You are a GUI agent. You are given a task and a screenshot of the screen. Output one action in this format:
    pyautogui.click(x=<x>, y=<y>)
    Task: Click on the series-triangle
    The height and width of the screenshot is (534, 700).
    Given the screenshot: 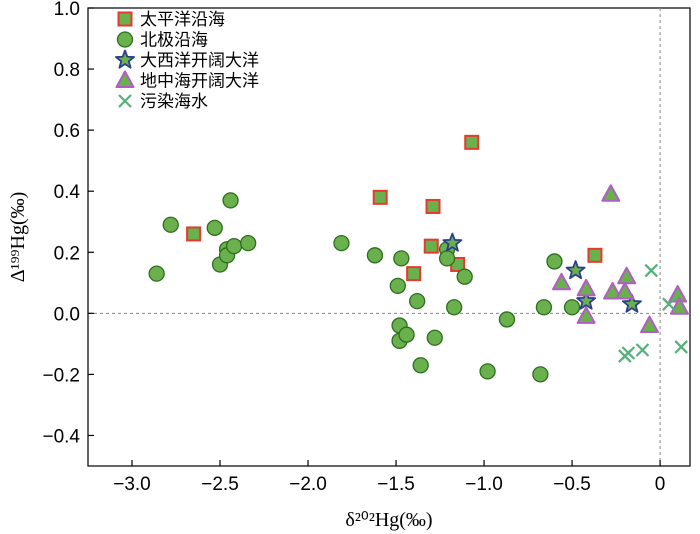 What is the action you would take?
    pyautogui.click(x=620, y=259)
    